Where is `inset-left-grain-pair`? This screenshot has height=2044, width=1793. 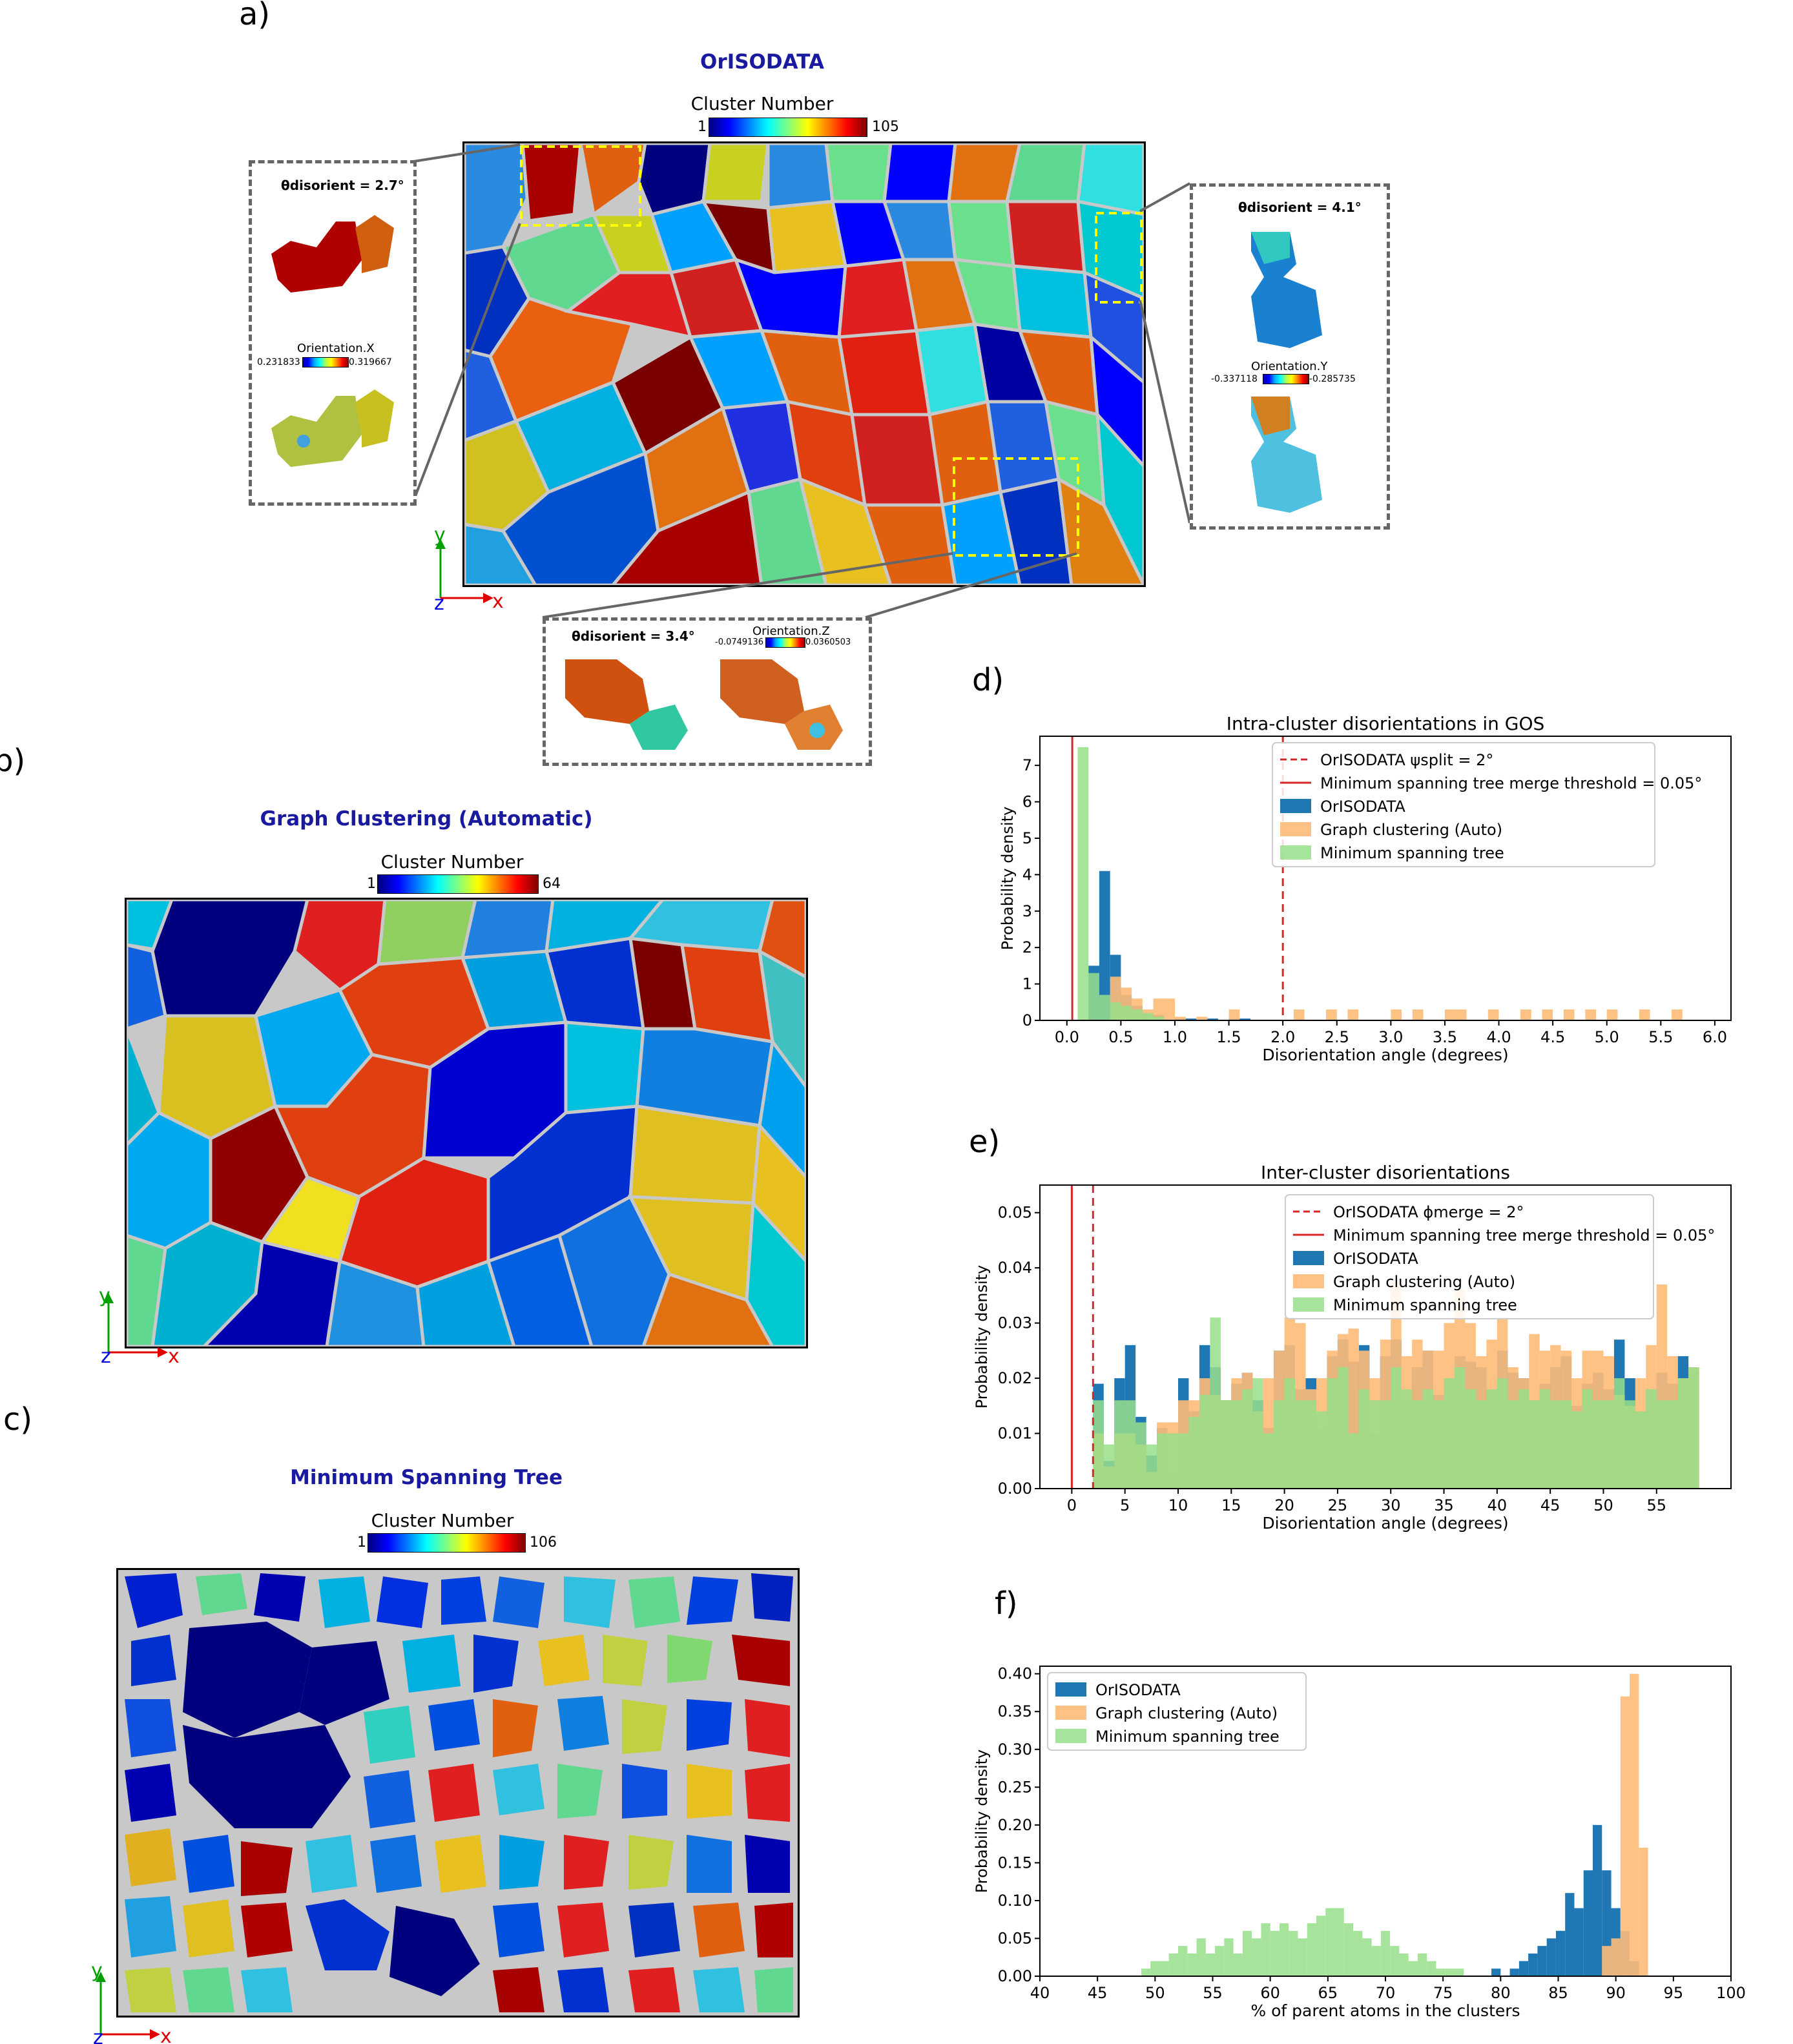
inset-left-grain-pair is located at coordinates (332, 254).